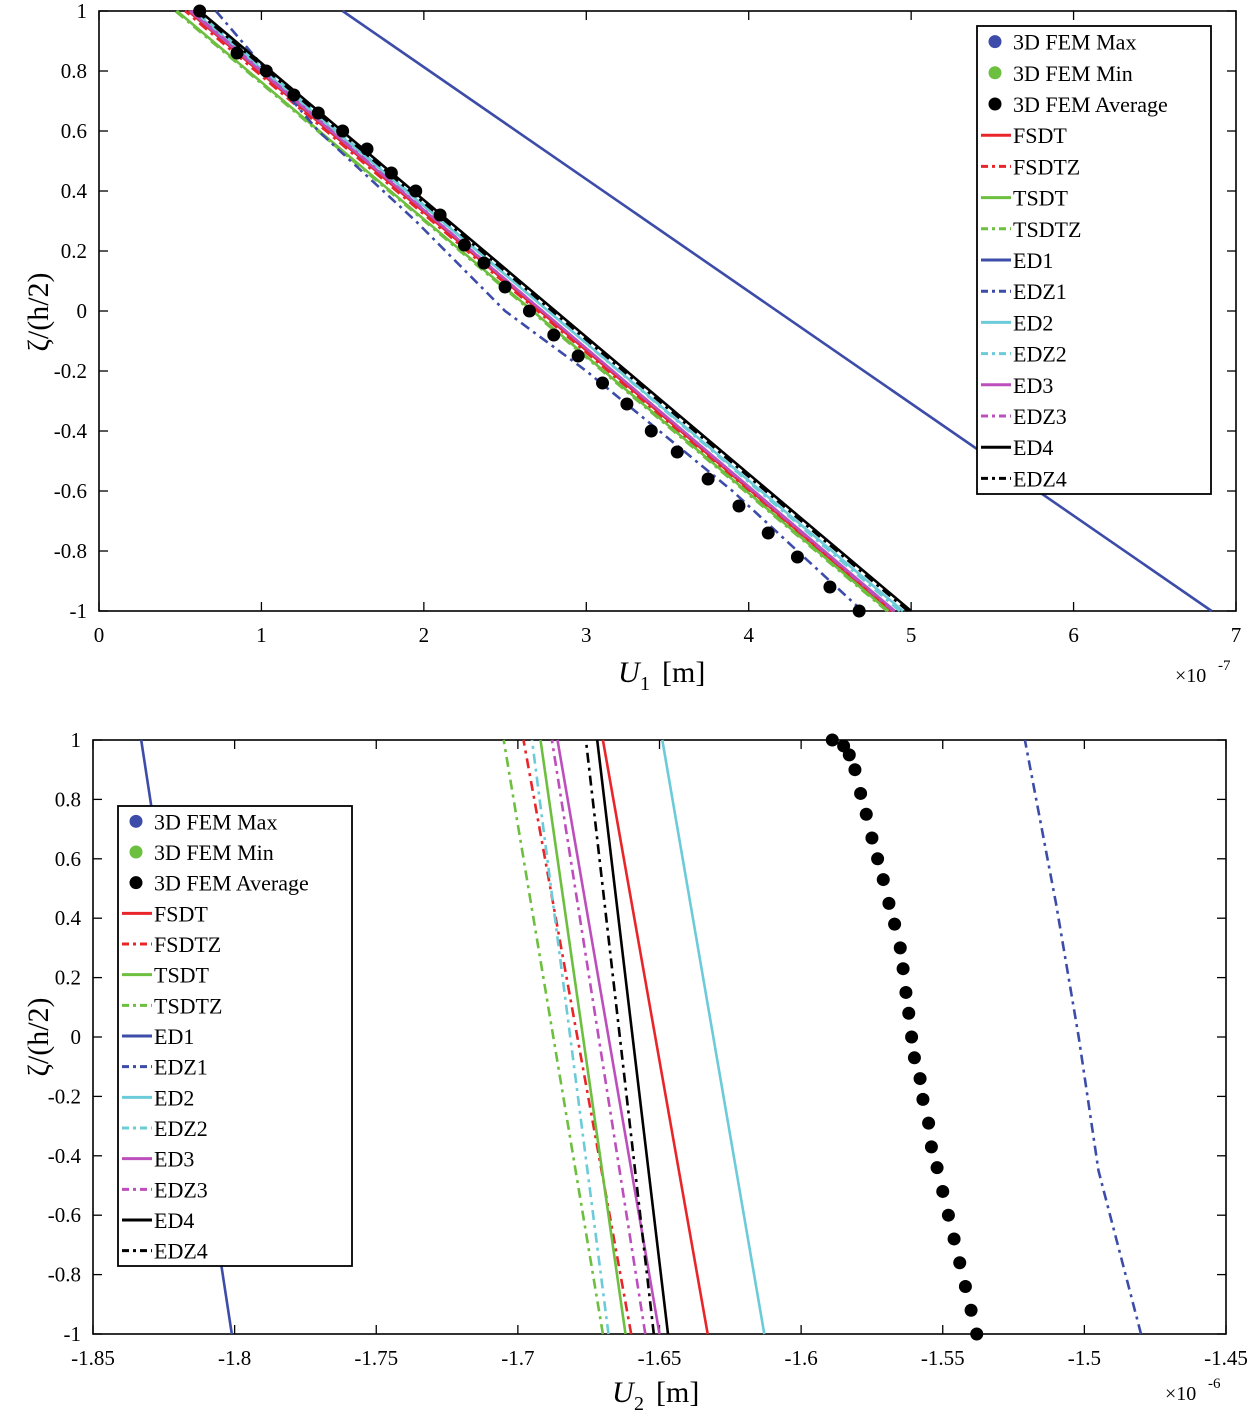 This screenshot has height=1414, width=1255. I want to click on series-edz2-line, so click(570, 1037).